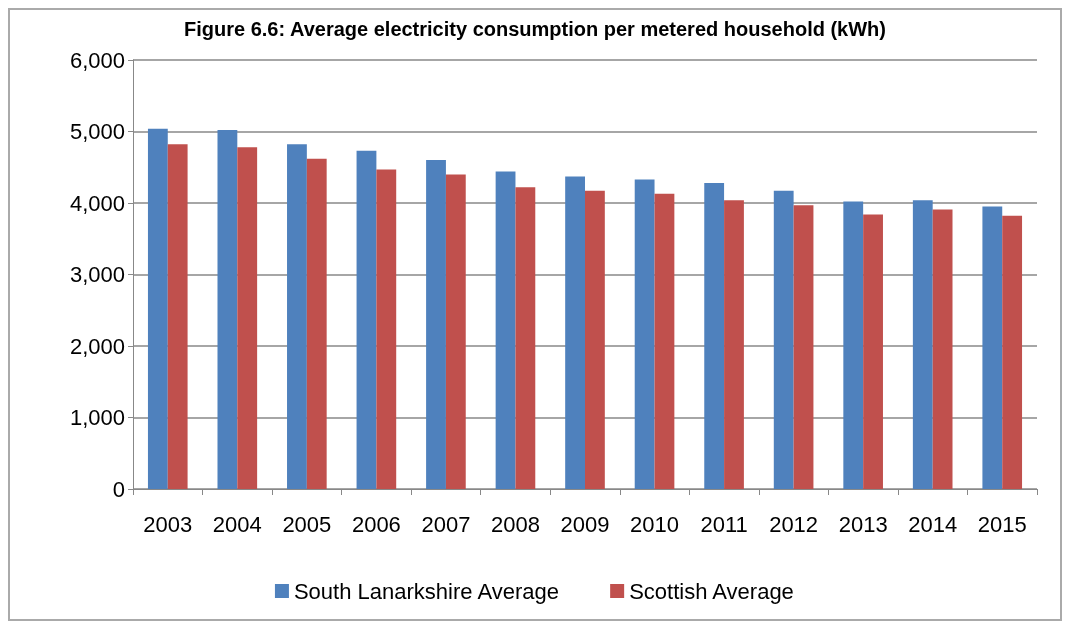  I want to click on y-tick-label: 3,000, so click(97, 274).